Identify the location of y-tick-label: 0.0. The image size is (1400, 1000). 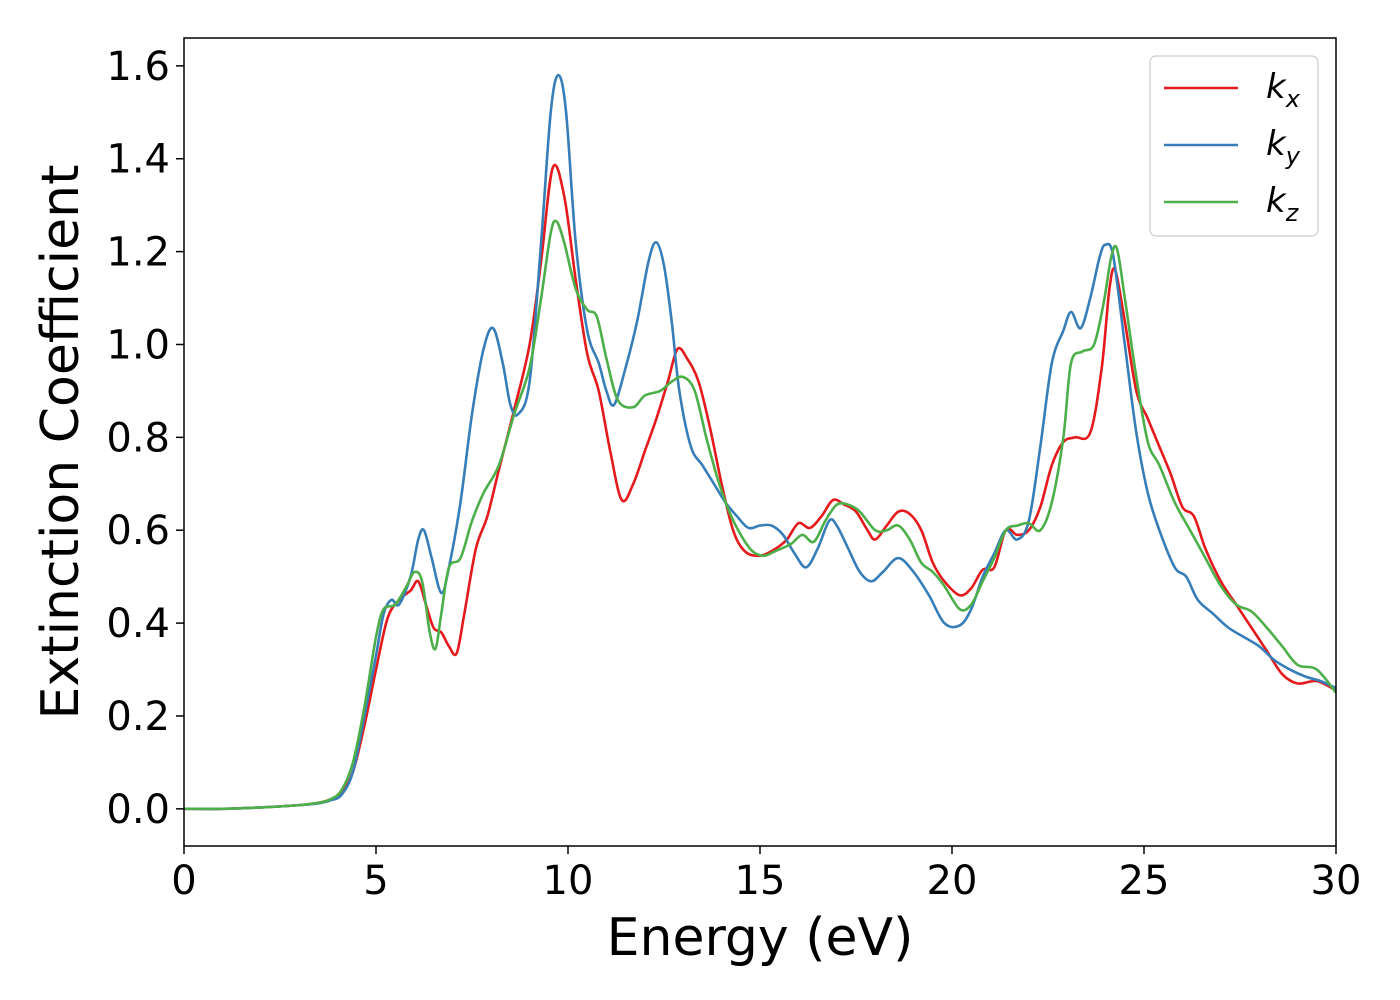
(138, 810).